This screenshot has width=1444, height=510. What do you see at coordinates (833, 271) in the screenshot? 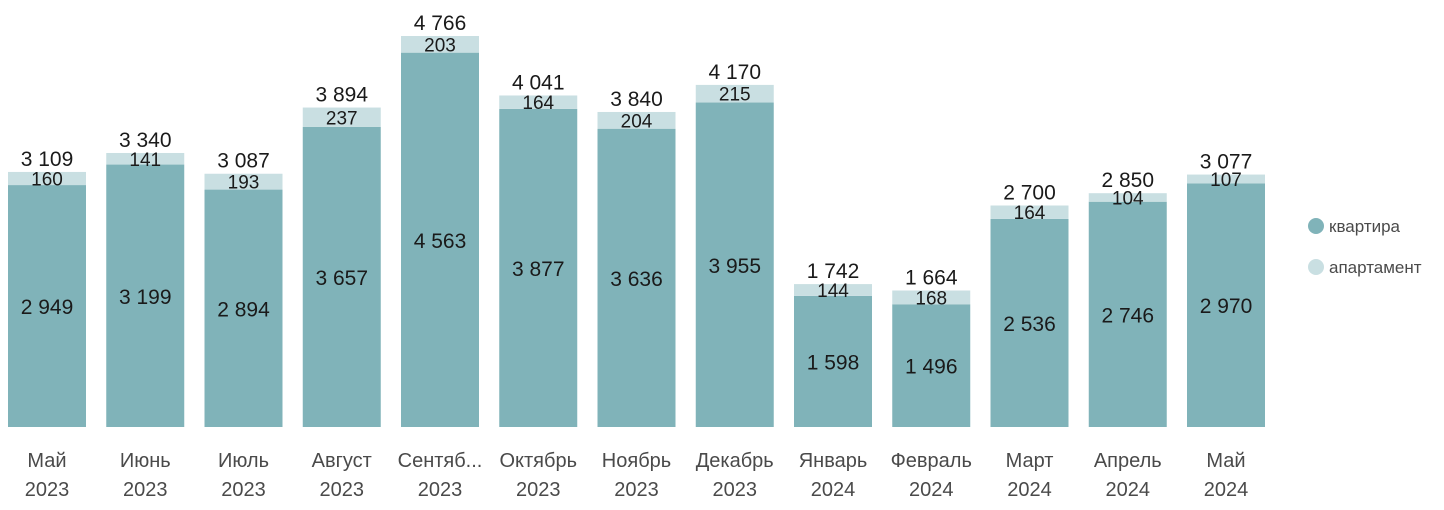
I see `total-label: 1 742` at bounding box center [833, 271].